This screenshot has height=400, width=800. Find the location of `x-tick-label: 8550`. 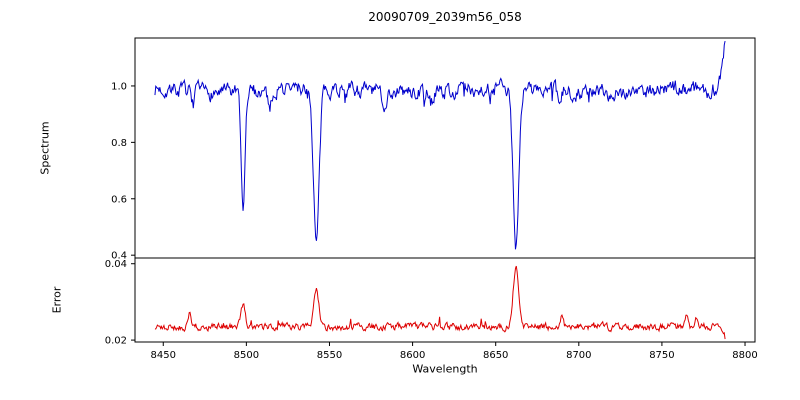

x-tick-label: 8550 is located at coordinates (329, 355).